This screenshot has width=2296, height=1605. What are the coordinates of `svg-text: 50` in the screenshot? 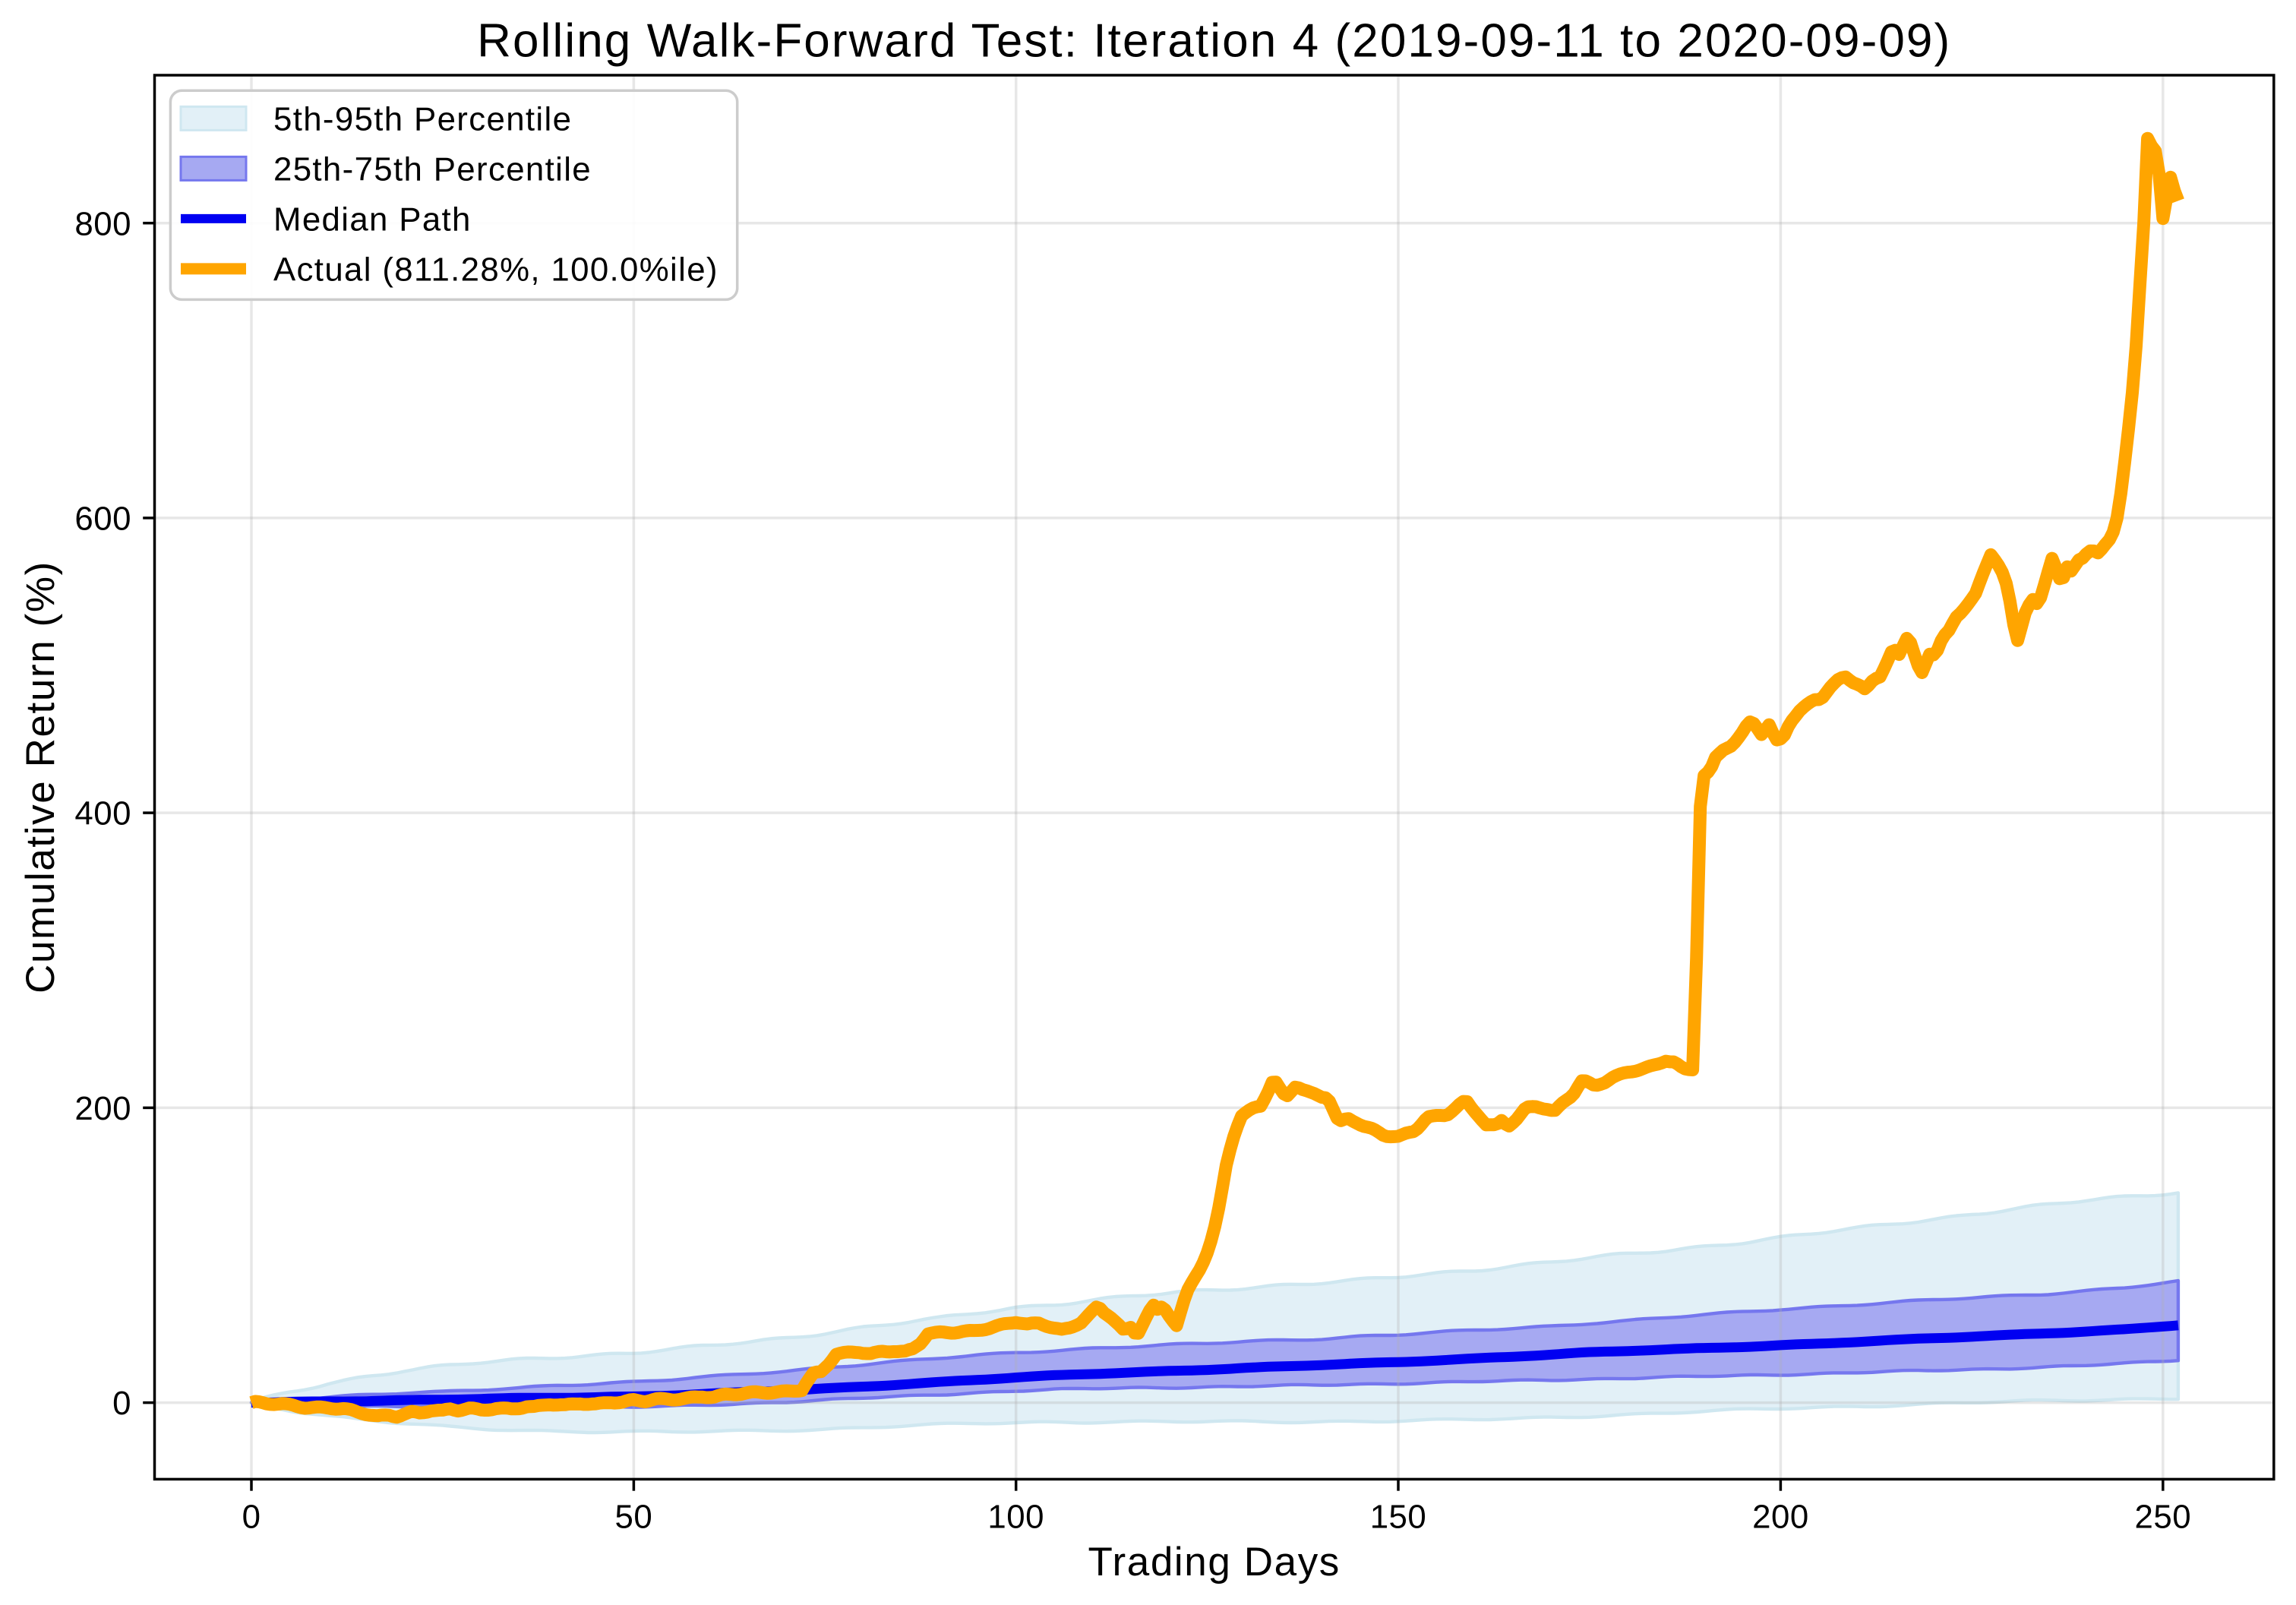 It's located at (634, 1517).